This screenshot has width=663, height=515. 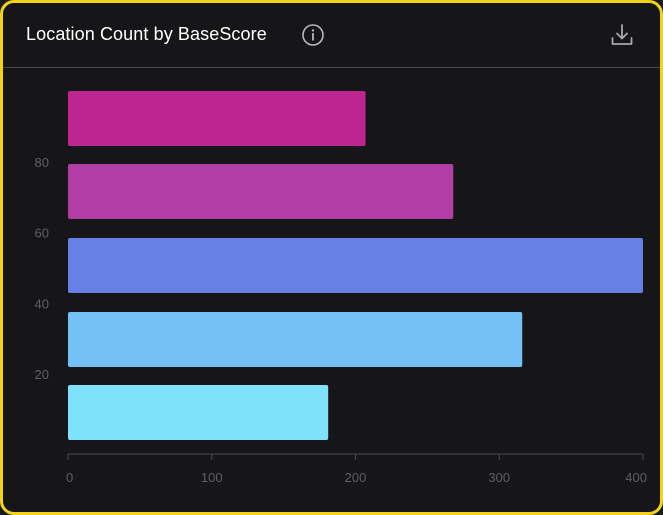 I want to click on x-tick-label: 300, so click(x=499, y=477).